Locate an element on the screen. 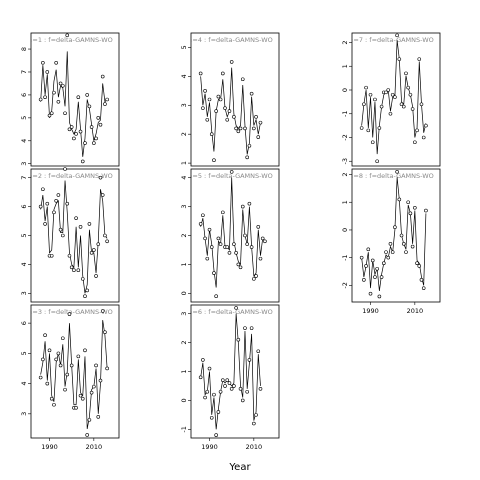 The width and height of the screenshot is (480, 480). y-tick-label: 6 is located at coordinates (24, 95).